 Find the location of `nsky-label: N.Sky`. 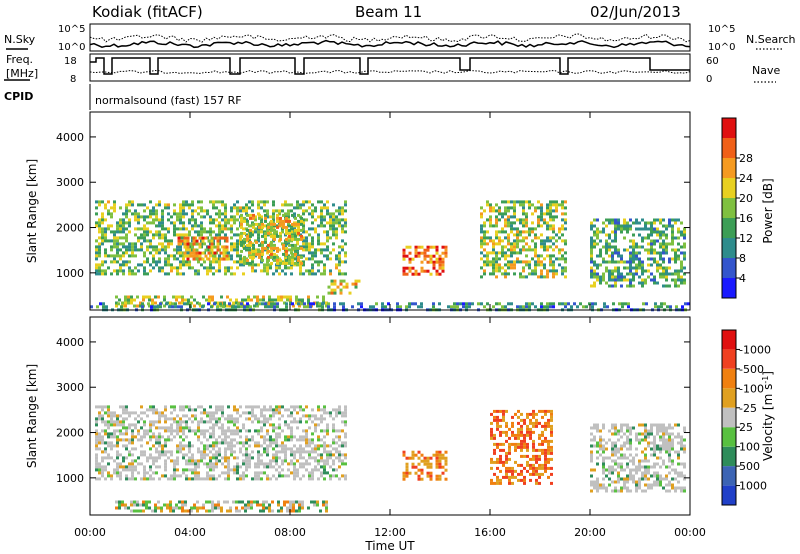

nsky-label: N.Sky is located at coordinates (20, 39).